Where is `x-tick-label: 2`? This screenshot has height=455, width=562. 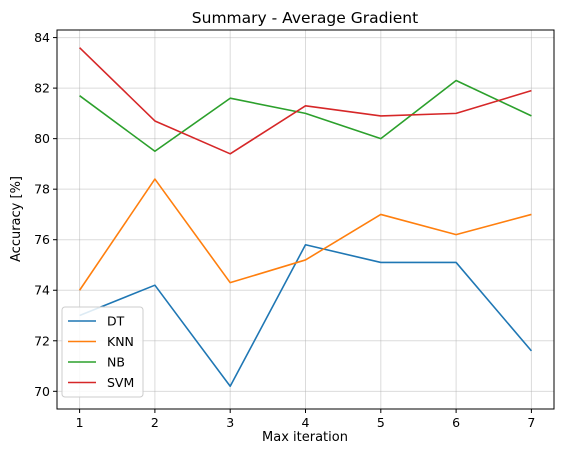 x-tick-label: 2 is located at coordinates (155, 422).